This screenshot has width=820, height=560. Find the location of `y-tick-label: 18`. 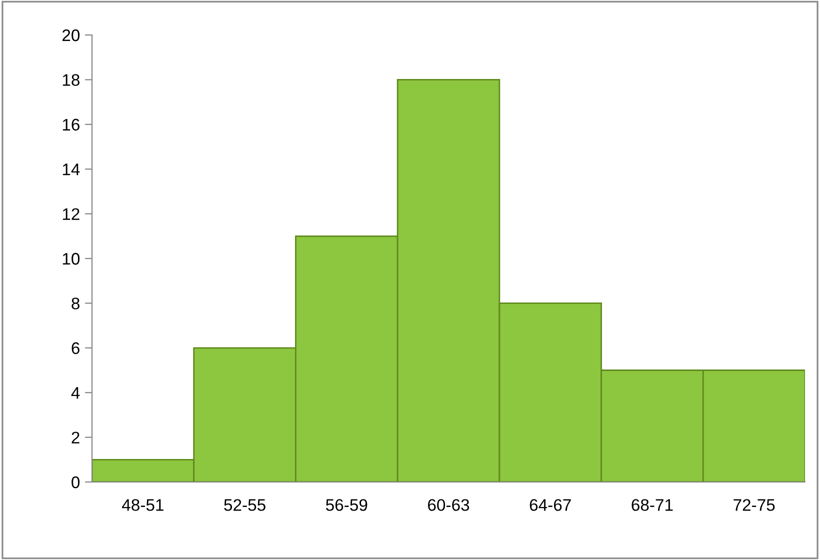

y-tick-label: 18 is located at coordinates (71, 80).